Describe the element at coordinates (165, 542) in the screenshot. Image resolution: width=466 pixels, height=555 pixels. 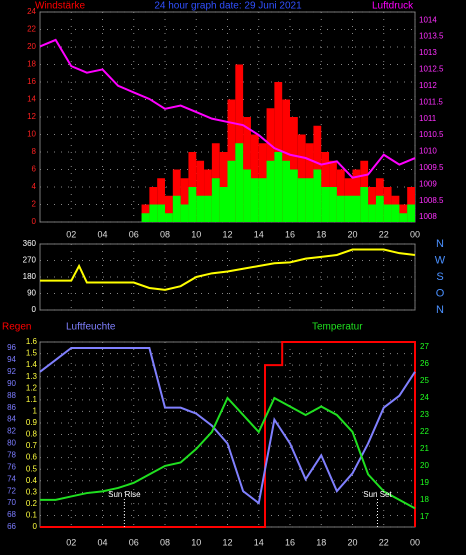
I see `x-tick-label: 08` at that location.